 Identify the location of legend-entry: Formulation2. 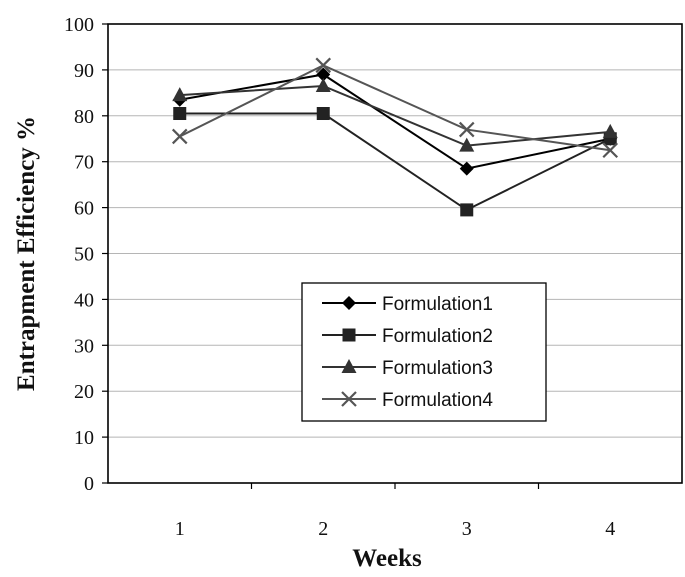
(407, 336).